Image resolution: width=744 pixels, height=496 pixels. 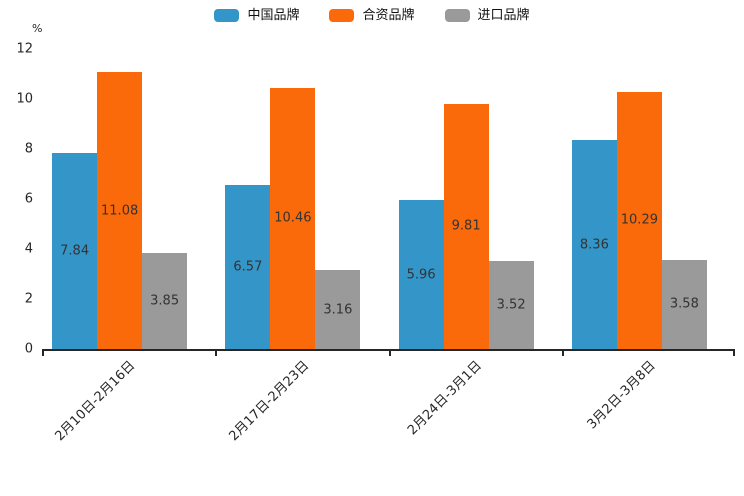 What do you see at coordinates (95, 401) in the screenshot?
I see `x-axis-label: 2月10日-2月16日` at bounding box center [95, 401].